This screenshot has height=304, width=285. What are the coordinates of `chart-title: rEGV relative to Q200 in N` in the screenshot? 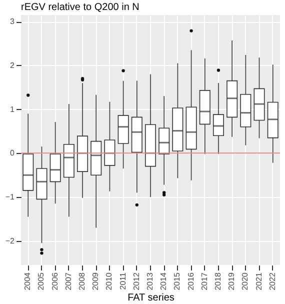 It's located at (80, 7).